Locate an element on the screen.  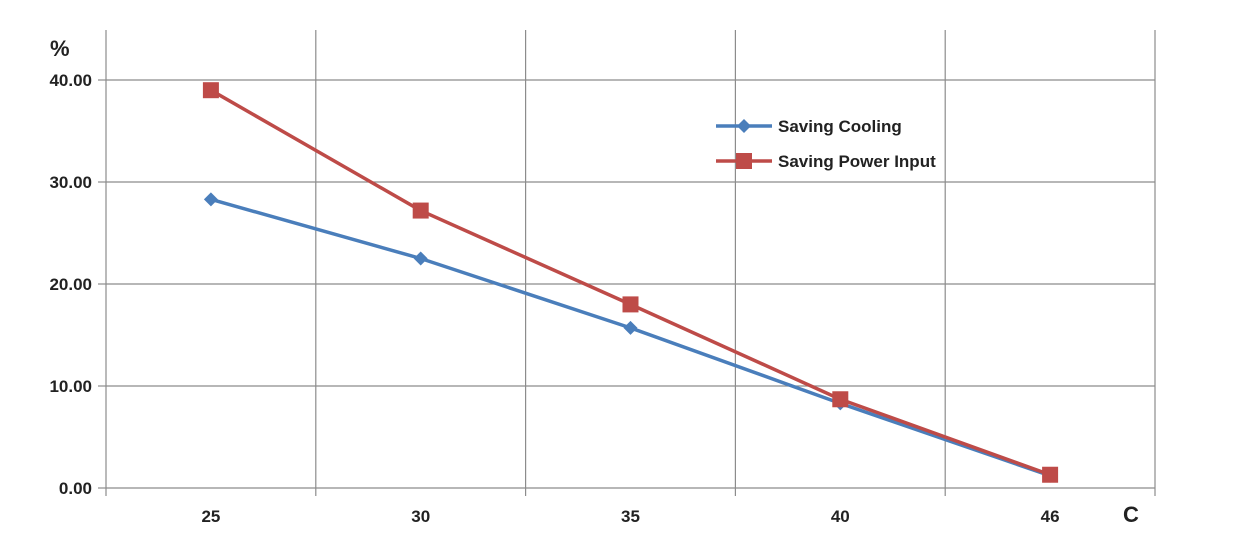
y-tick-label: 40.00 is located at coordinates (70, 80).